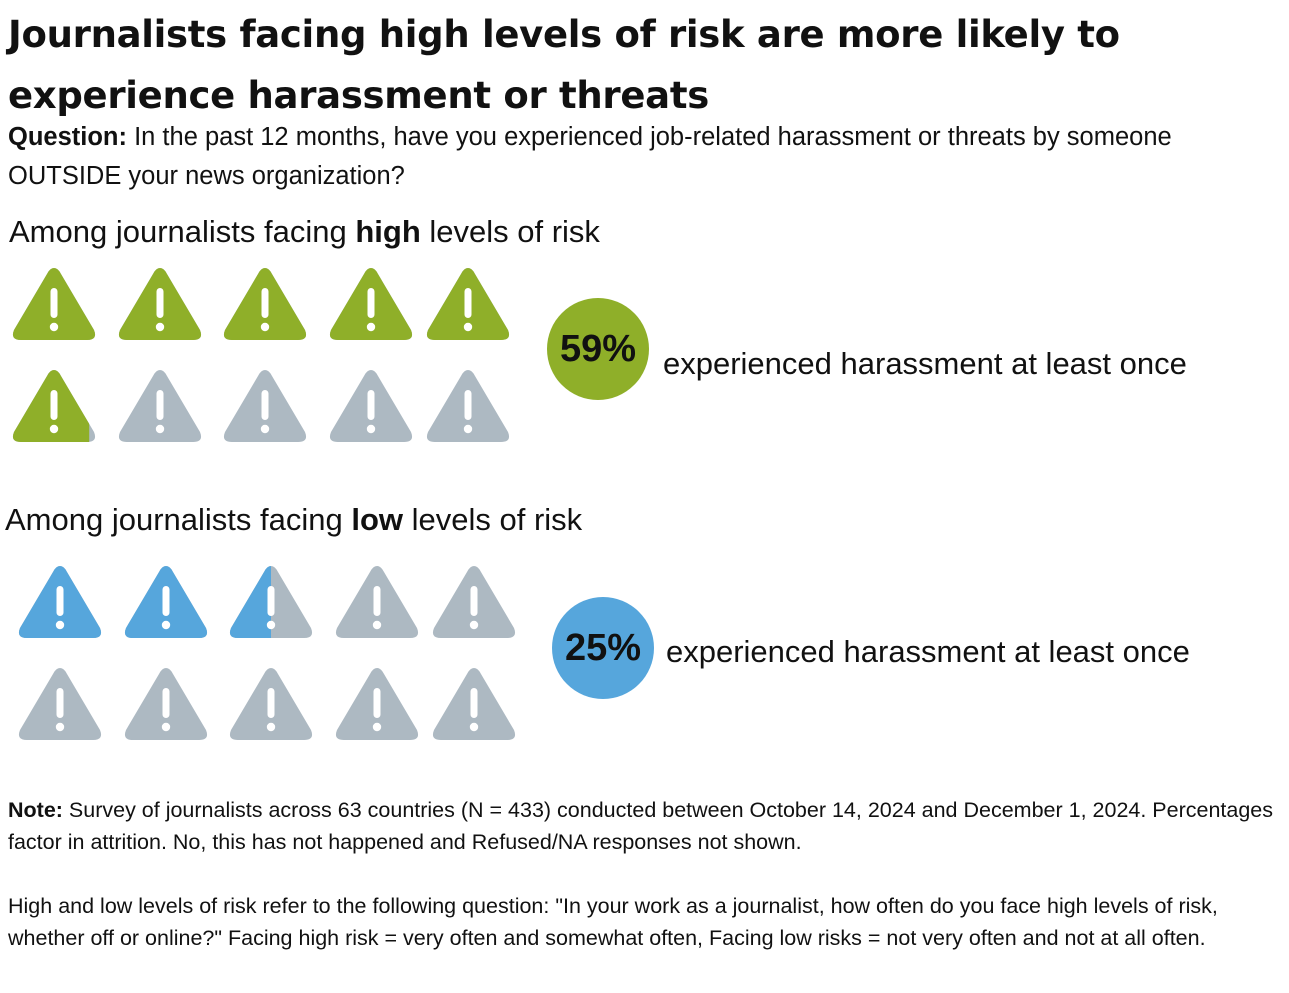  I want to click on question-label: Question:, so click(67, 137).